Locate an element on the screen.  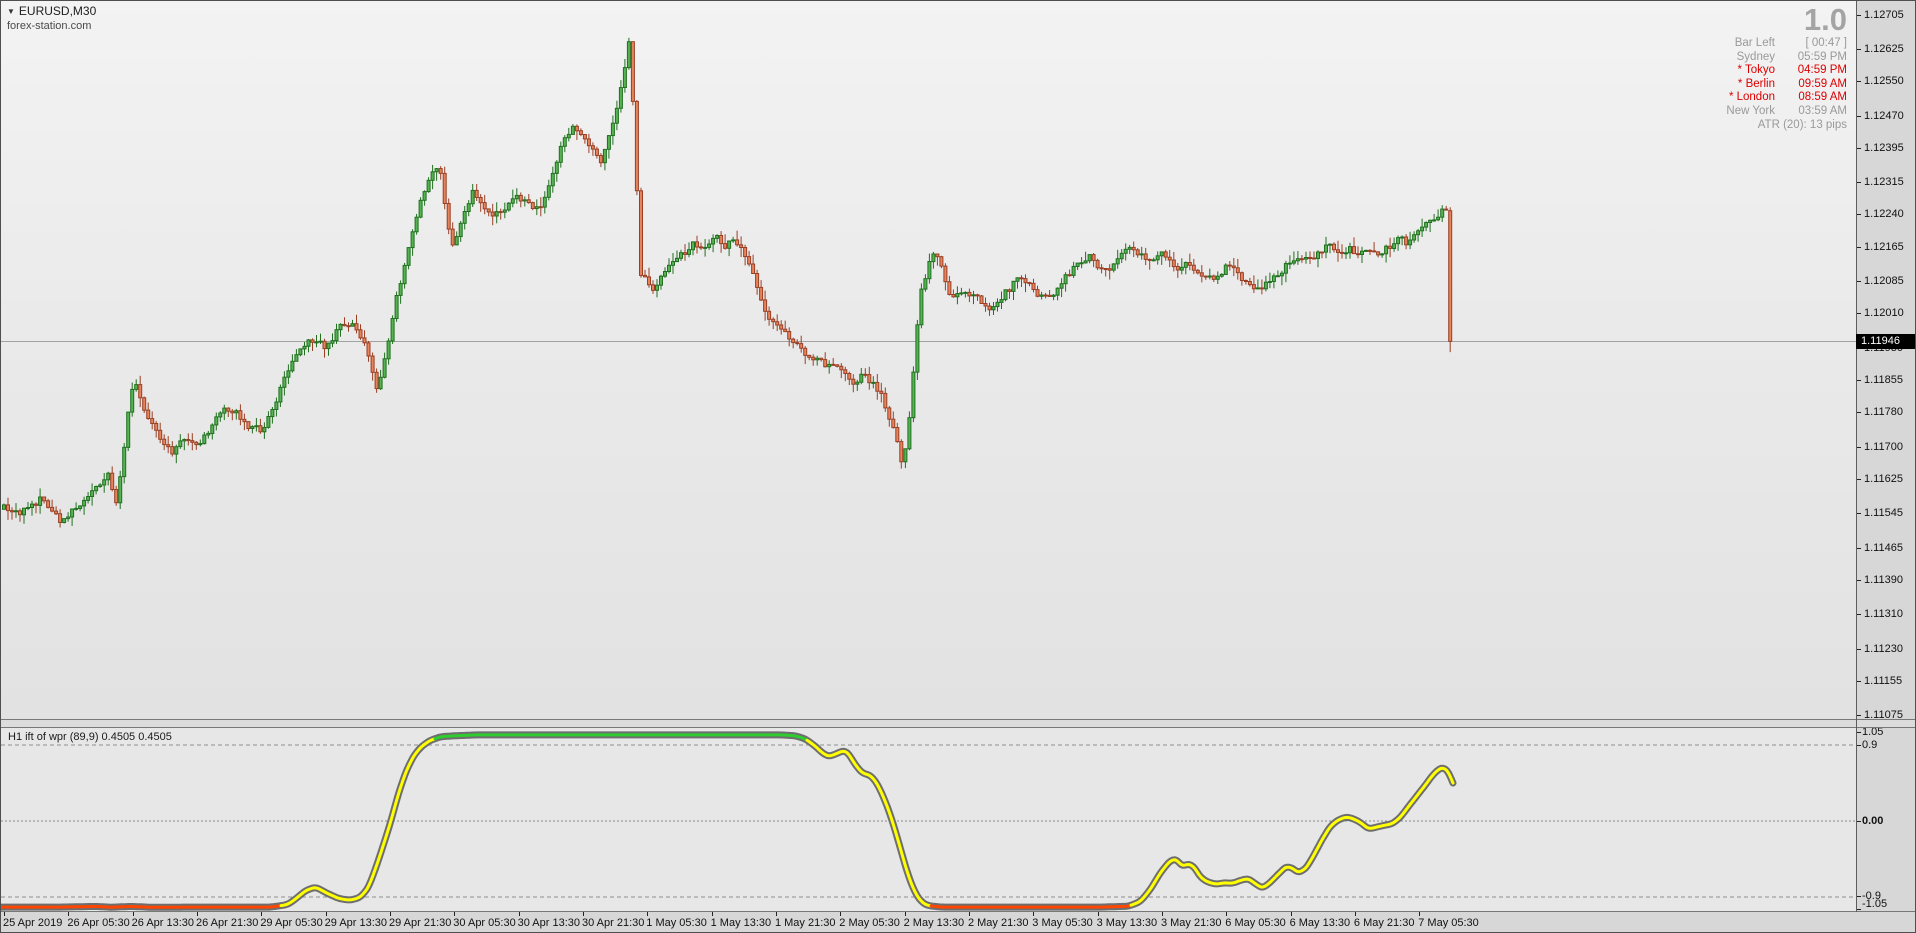
session-label: * Berlin is located at coordinates (1756, 83).